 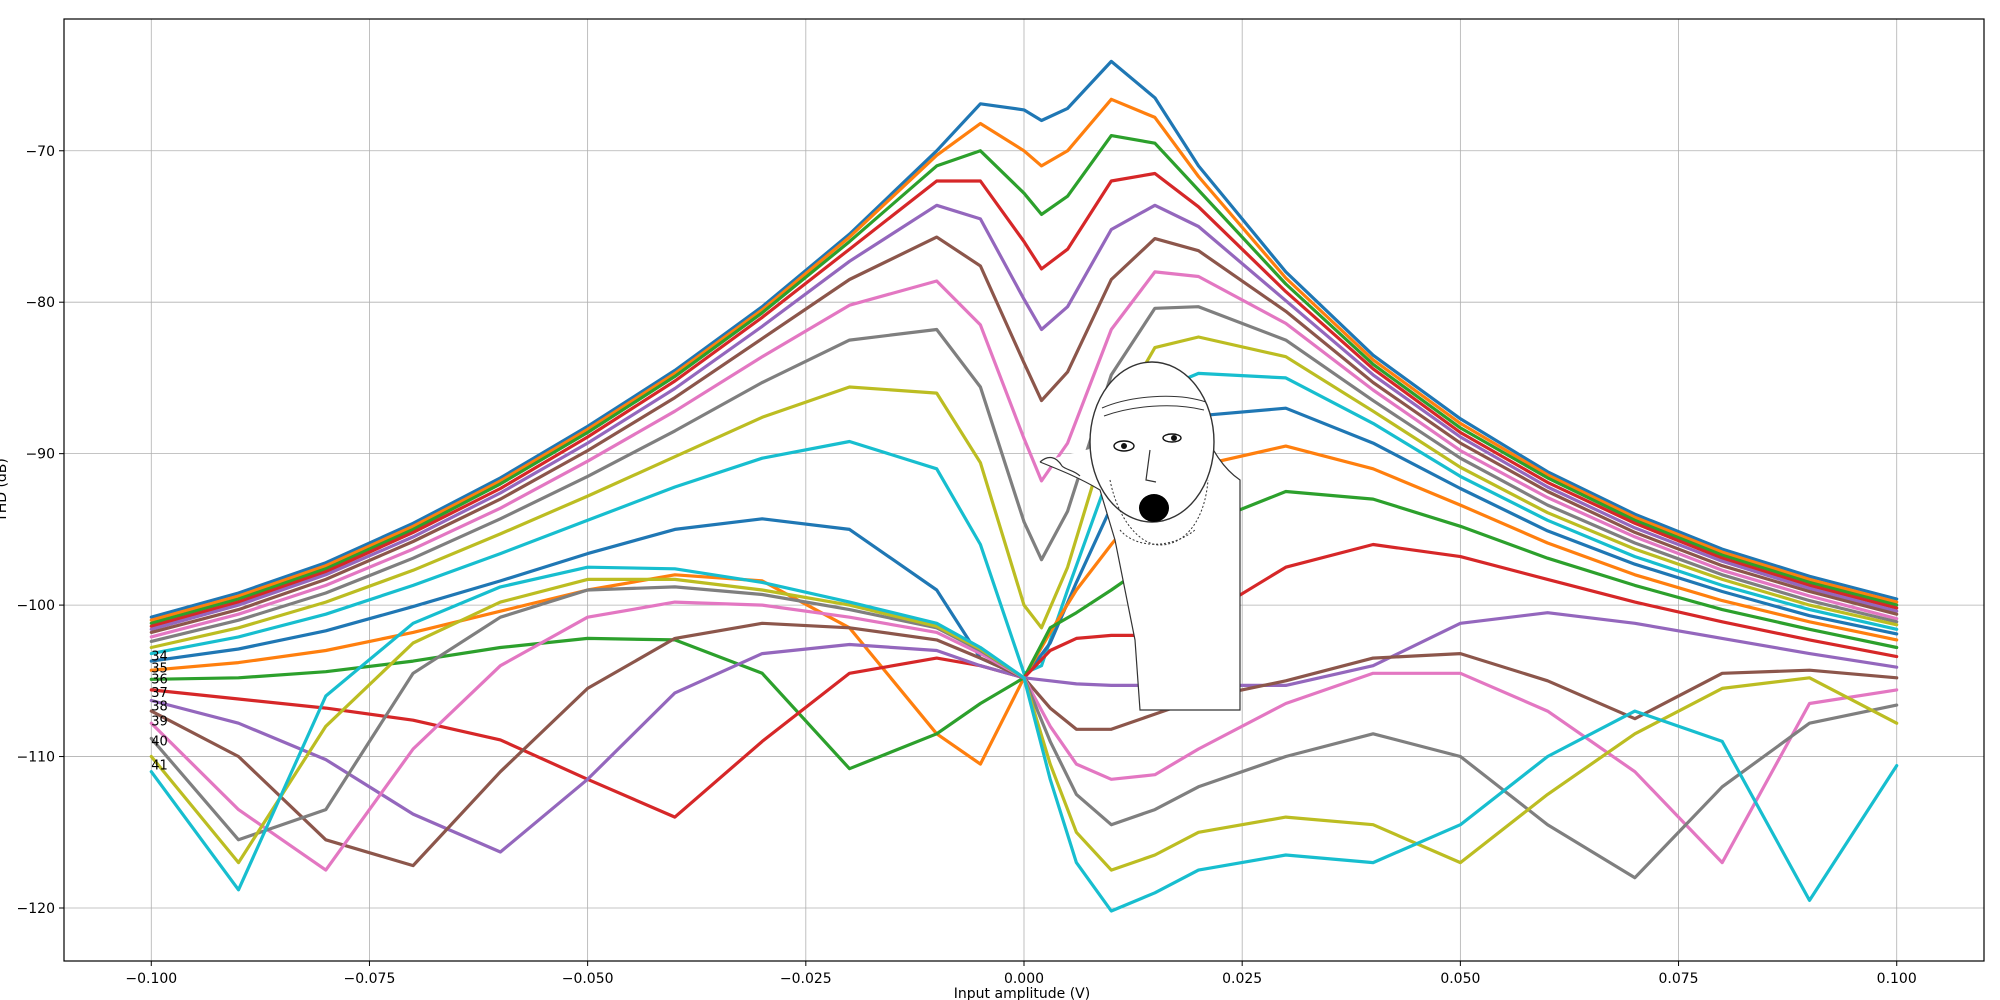 What do you see at coordinates (370, 979) in the screenshot?
I see `x-tick-label: −0.075` at bounding box center [370, 979].